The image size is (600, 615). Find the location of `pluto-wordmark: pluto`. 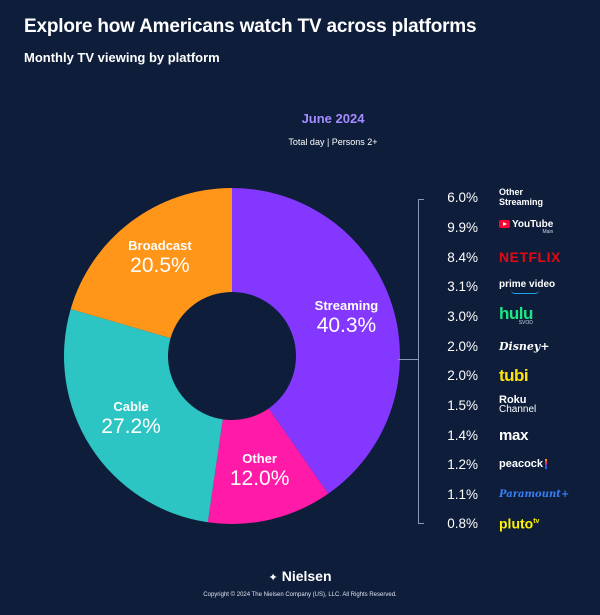

pluto-wordmark: pluto is located at coordinates (516, 523).